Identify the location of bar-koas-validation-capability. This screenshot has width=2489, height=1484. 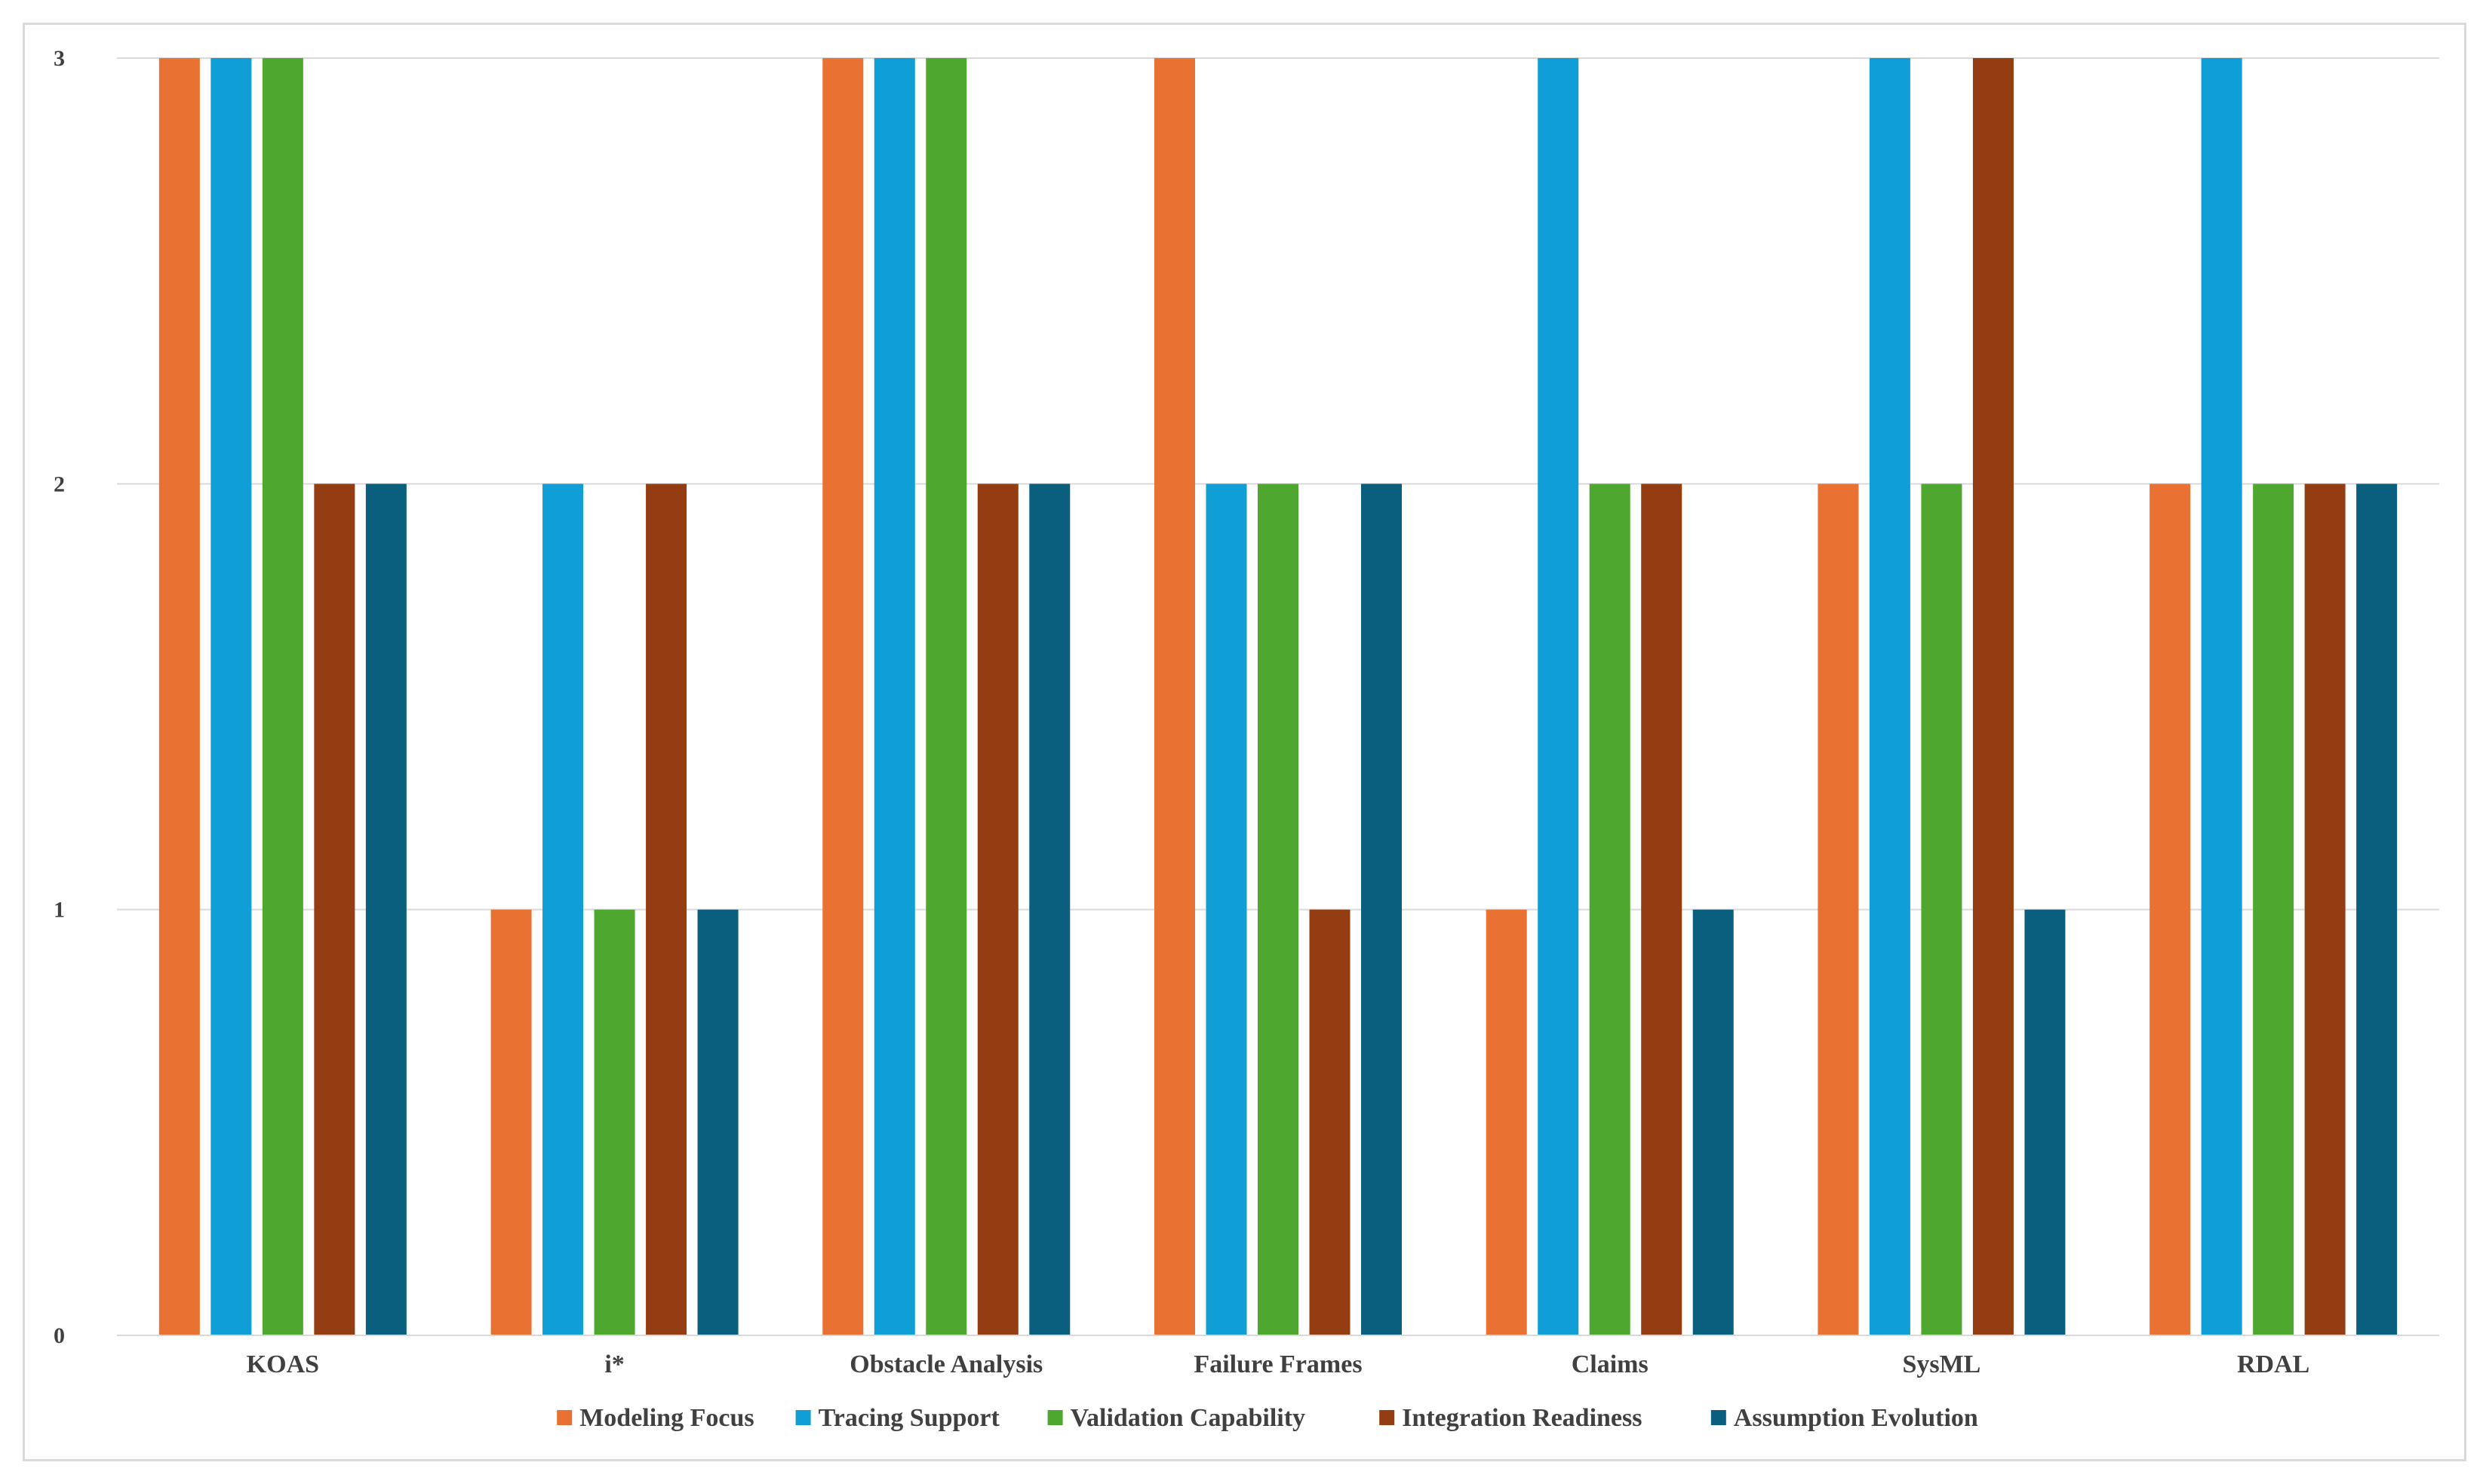
(282, 696).